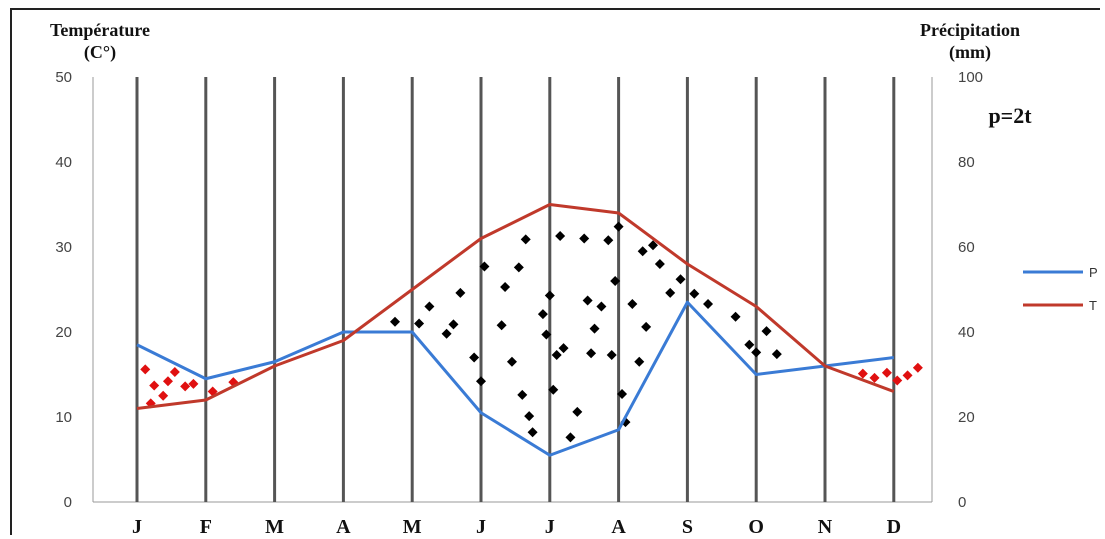 This screenshot has height=539, width=1105. Describe the element at coordinates (966, 417) in the screenshot. I see `right-tick-label: 20` at that location.